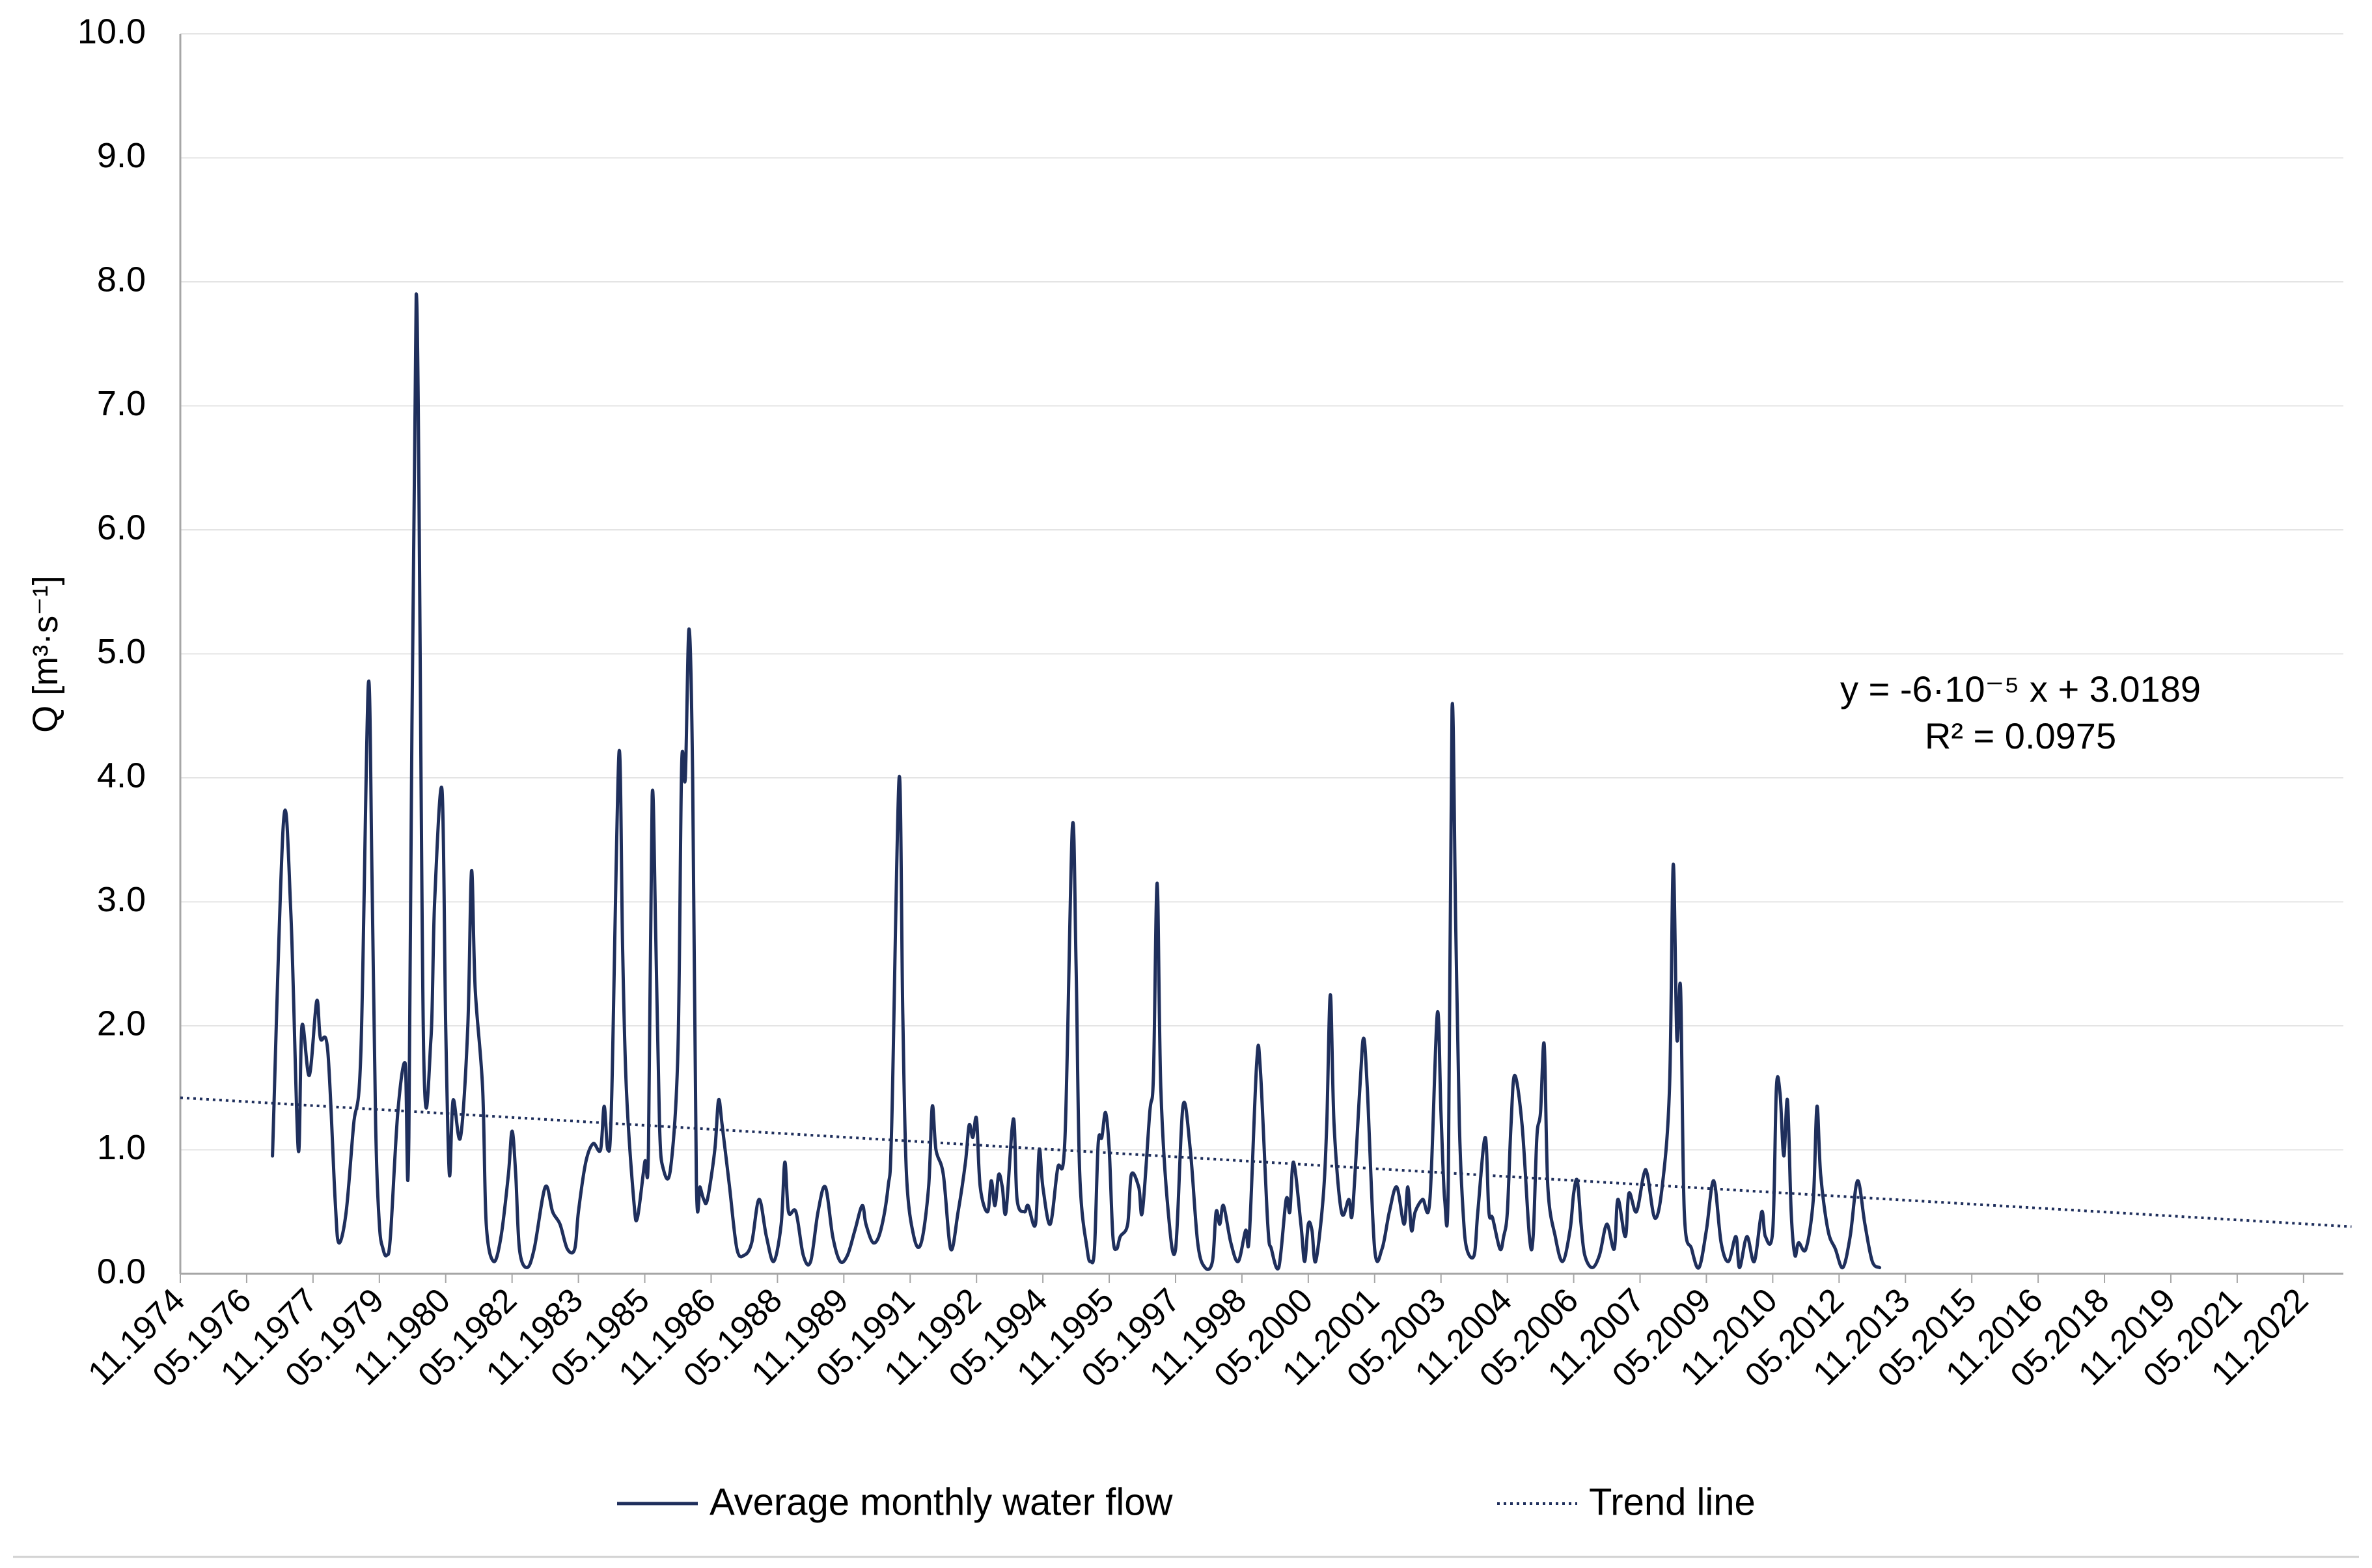 Image resolution: width=2372 pixels, height=1568 pixels. Describe the element at coordinates (941, 1502) in the screenshot. I see `legend-series-label: Average monthly water flow` at that location.